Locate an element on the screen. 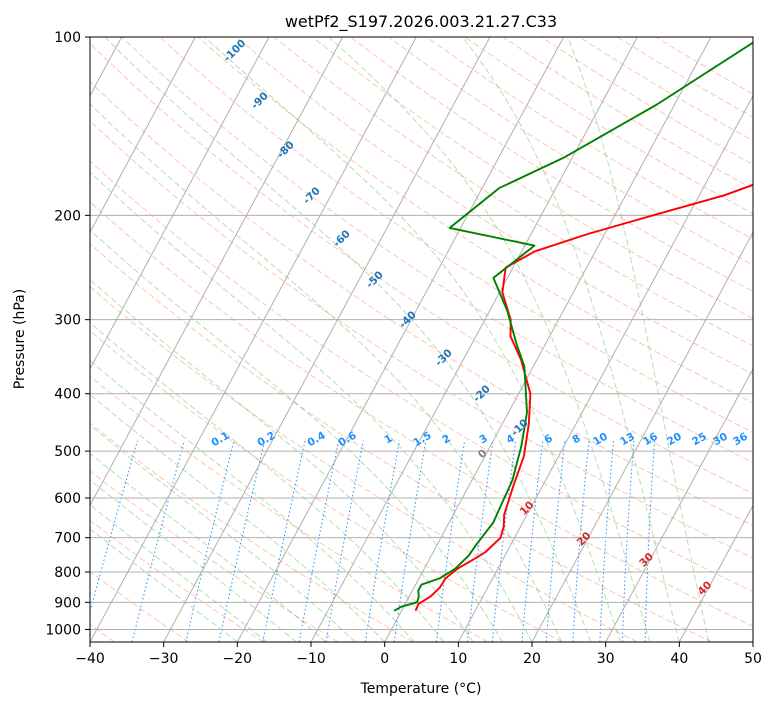  x-tick-label: −20 is located at coordinates (238, 659).